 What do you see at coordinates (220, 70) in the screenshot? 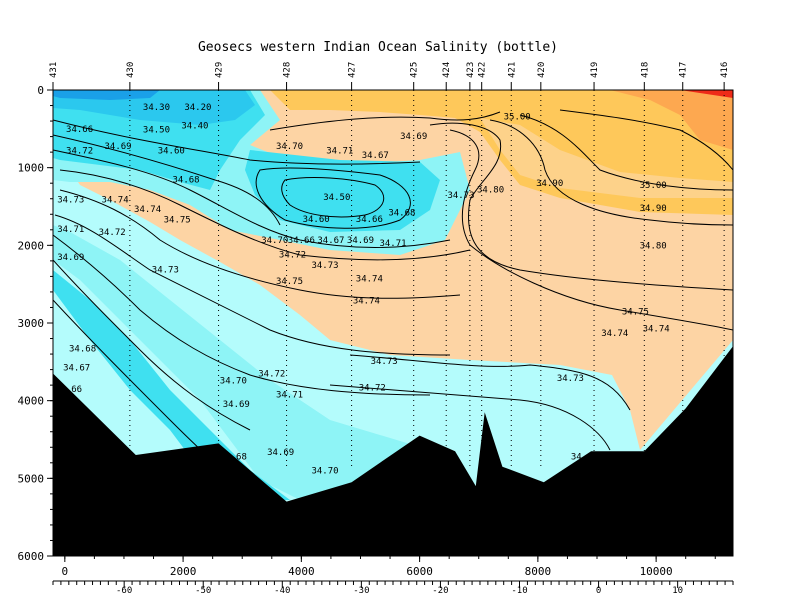
I see `station-label: 429` at bounding box center [220, 70].